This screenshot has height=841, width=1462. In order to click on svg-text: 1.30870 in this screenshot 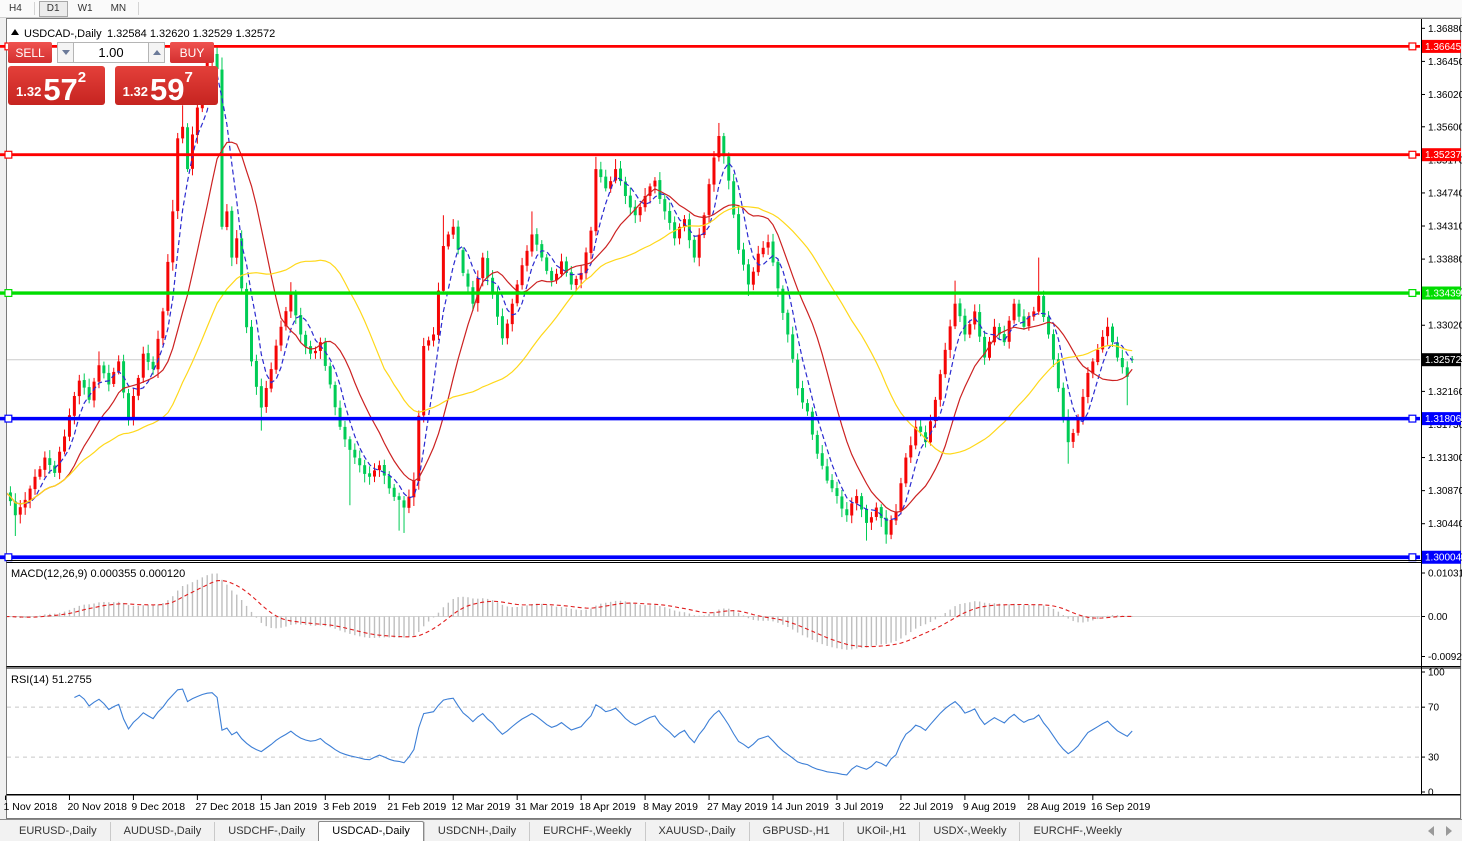, I will do `click(1445, 491)`.